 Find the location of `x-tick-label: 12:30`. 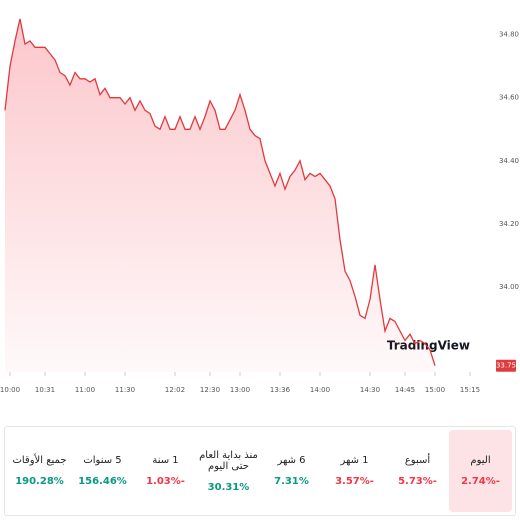

x-tick-label: 12:30 is located at coordinates (210, 390).